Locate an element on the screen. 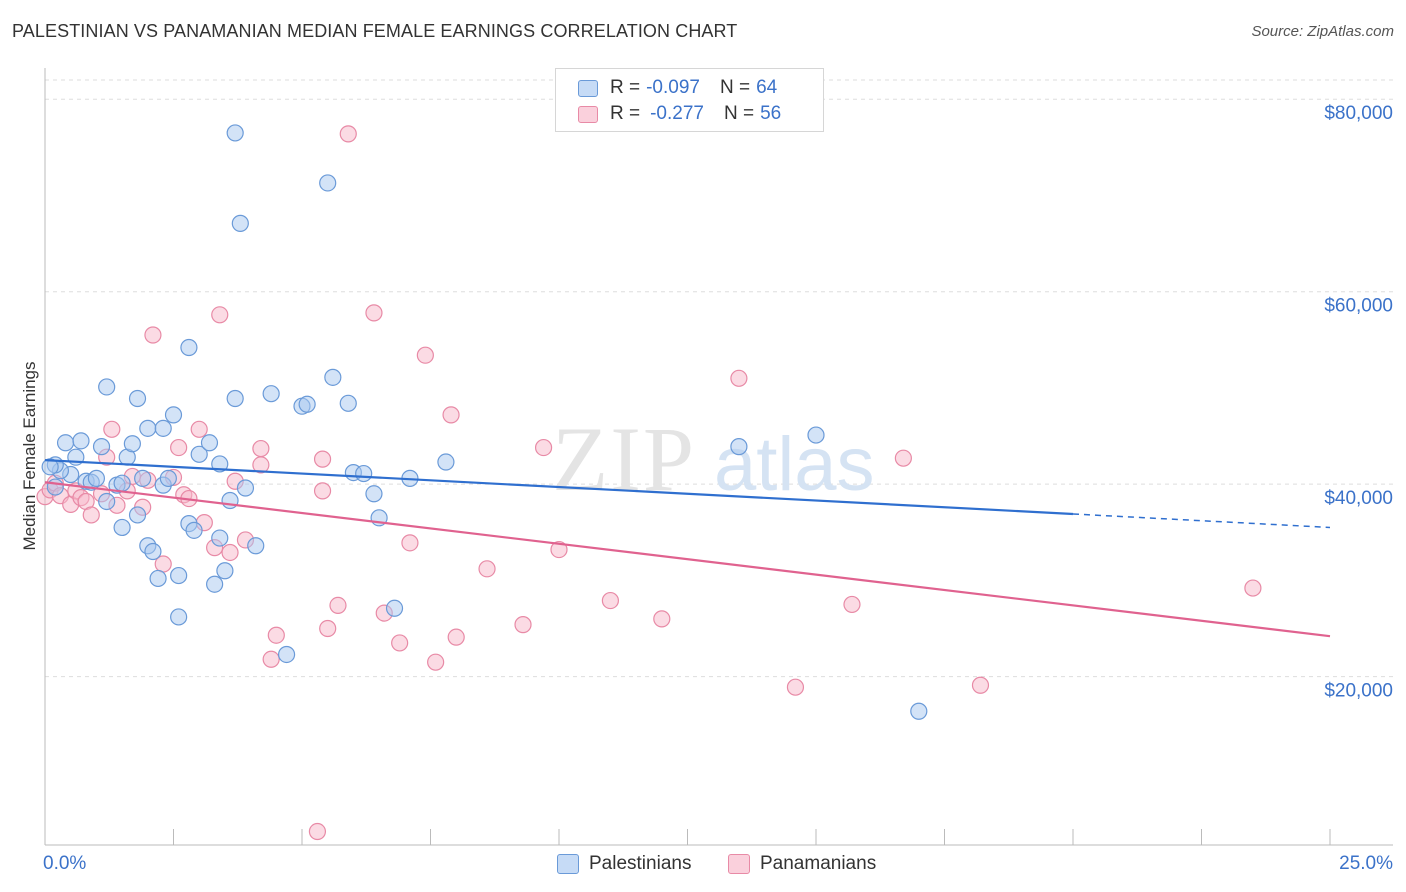 The width and height of the screenshot is (1406, 892). palestinians-trend-line is located at coordinates (559, 487).